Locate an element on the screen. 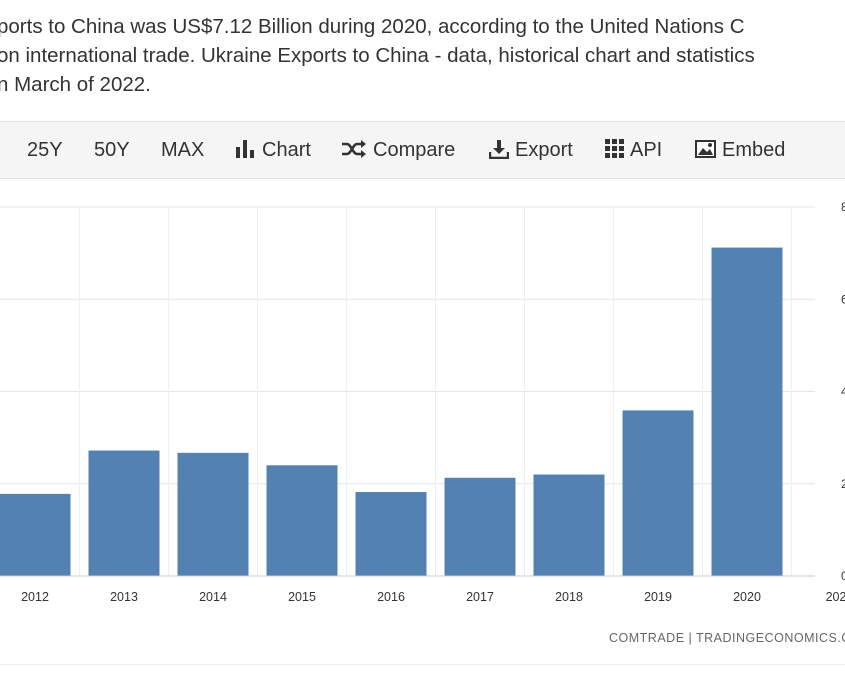 This screenshot has height=684, width=845. download-icon is located at coordinates (499, 149).